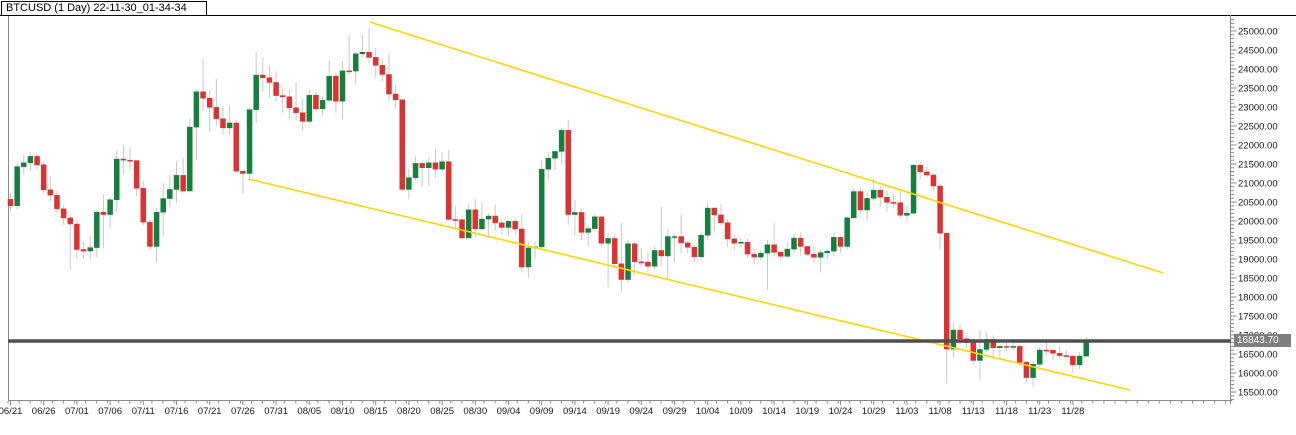 This screenshot has height=435, width=1296. I want to click on x-axis-label: 07/16, so click(177, 411).